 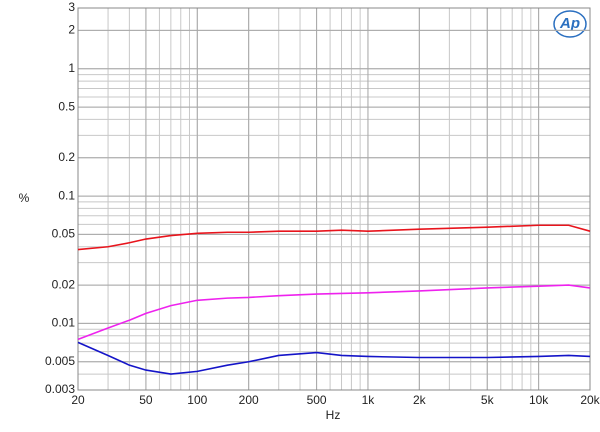 I want to click on logo-ring, so click(x=570, y=24).